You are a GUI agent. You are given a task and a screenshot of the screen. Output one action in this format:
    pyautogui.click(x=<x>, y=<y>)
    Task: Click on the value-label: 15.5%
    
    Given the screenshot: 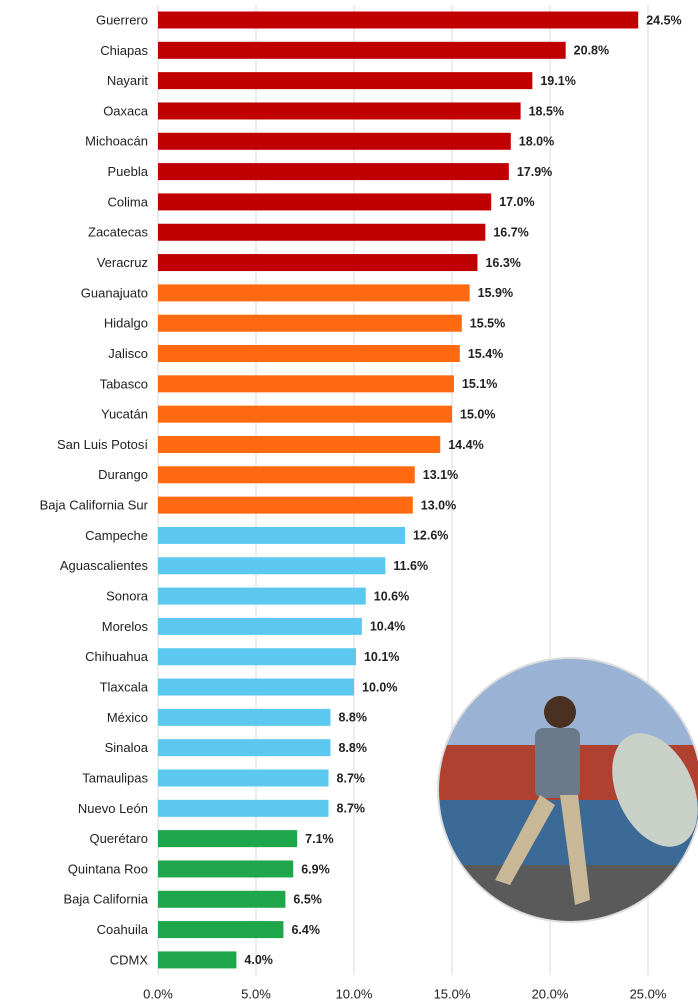 What is the action you would take?
    pyautogui.click(x=487, y=323)
    